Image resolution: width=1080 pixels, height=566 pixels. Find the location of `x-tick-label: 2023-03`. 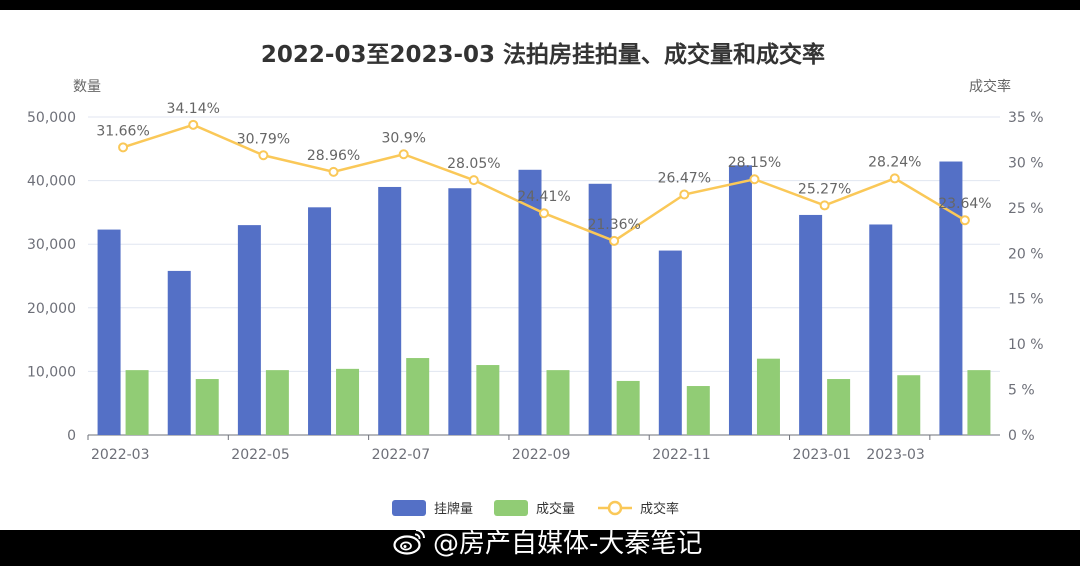

x-tick-label: 2023-03 is located at coordinates (895, 455).